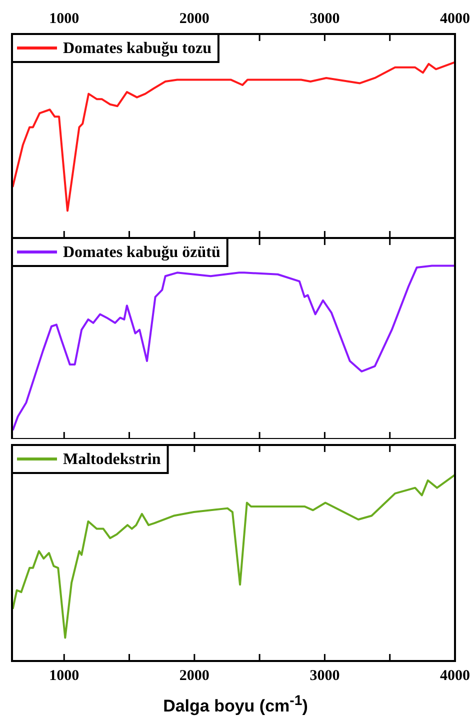 Image resolution: width=471 pixels, height=720 pixels. Describe the element at coordinates (137, 49) in the screenshot. I see `legend-label: Domates kabuğu tozu` at that location.